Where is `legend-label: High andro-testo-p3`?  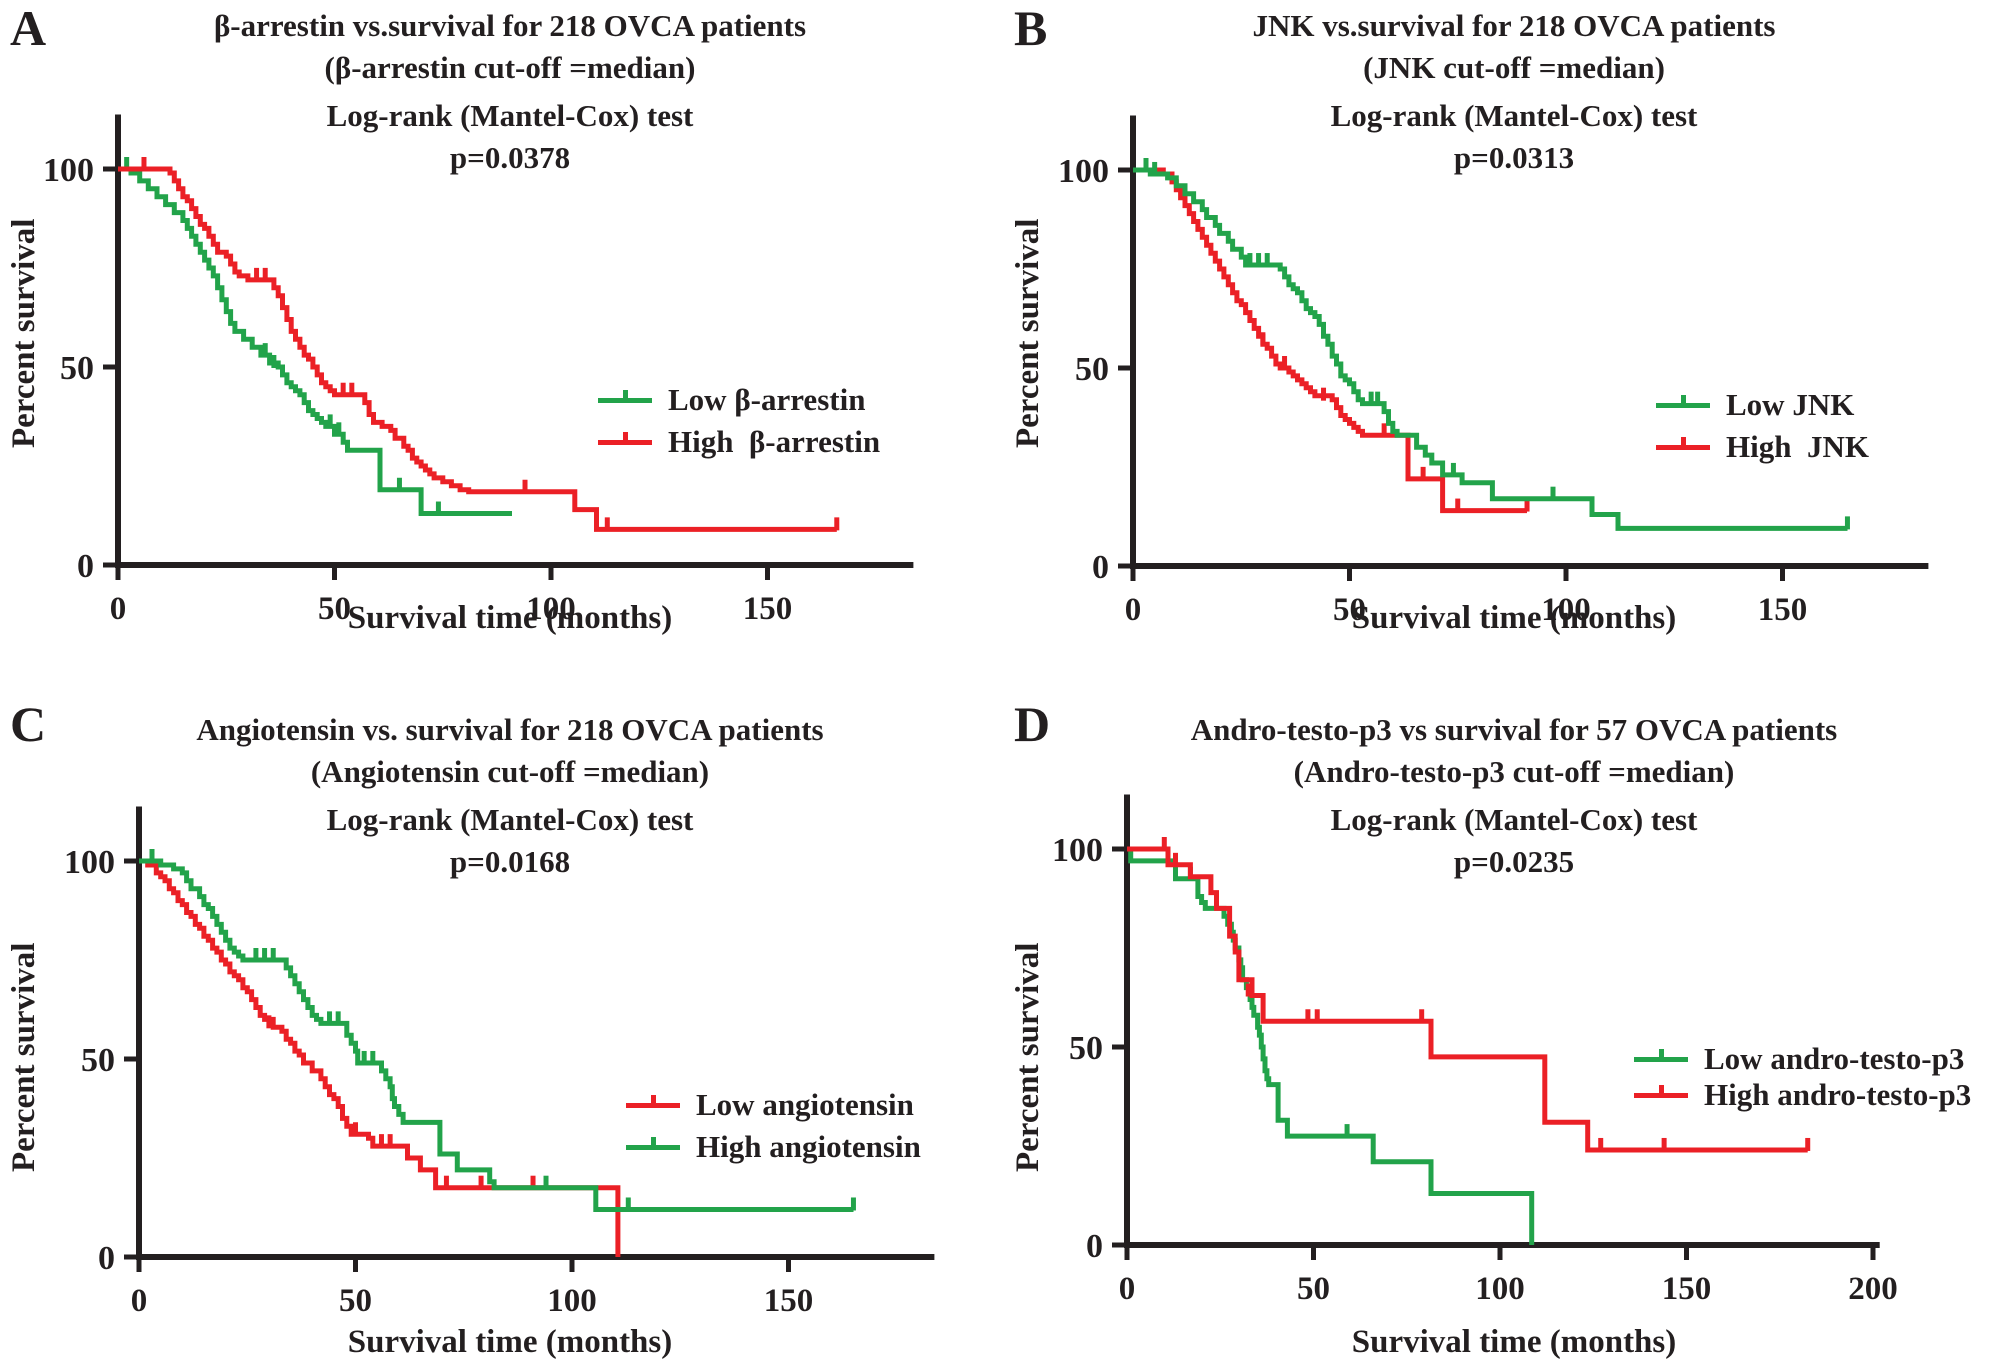 legend-label: High andro-testo-p3 is located at coordinates (1838, 1094).